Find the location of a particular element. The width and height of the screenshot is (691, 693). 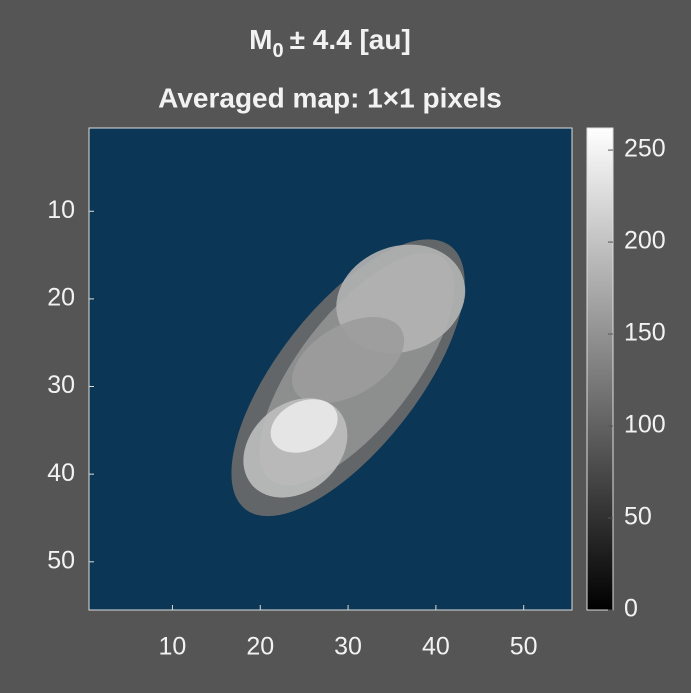

y-tick-label: 50 is located at coordinates (61, 560).